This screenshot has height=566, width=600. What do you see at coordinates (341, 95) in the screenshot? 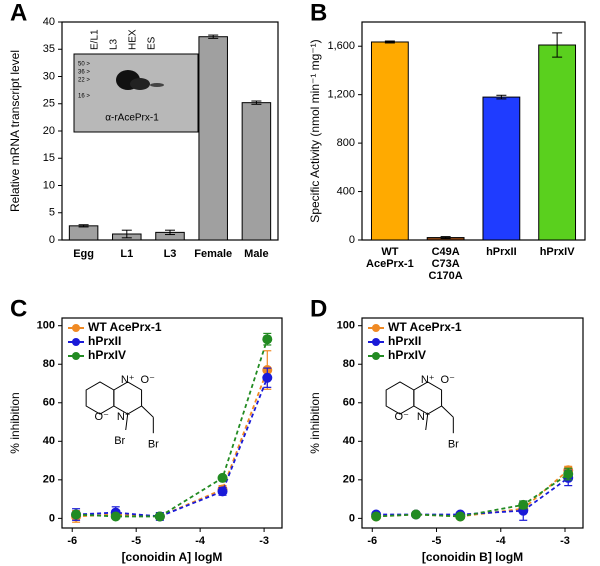
I see `y-tick-label: 1,200` at bounding box center [341, 95].